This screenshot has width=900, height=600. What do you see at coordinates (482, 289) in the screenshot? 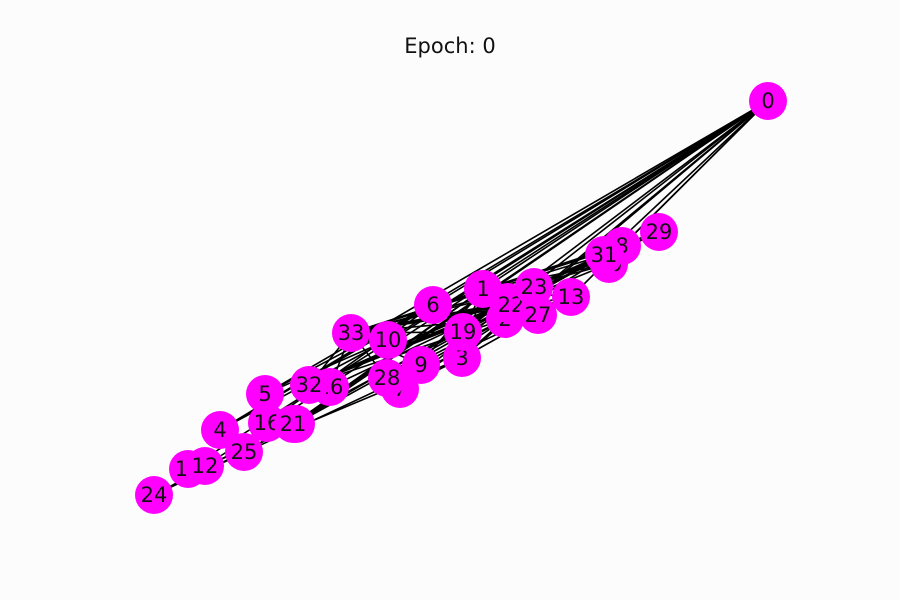
I see `node-label: 1` at bounding box center [482, 289].